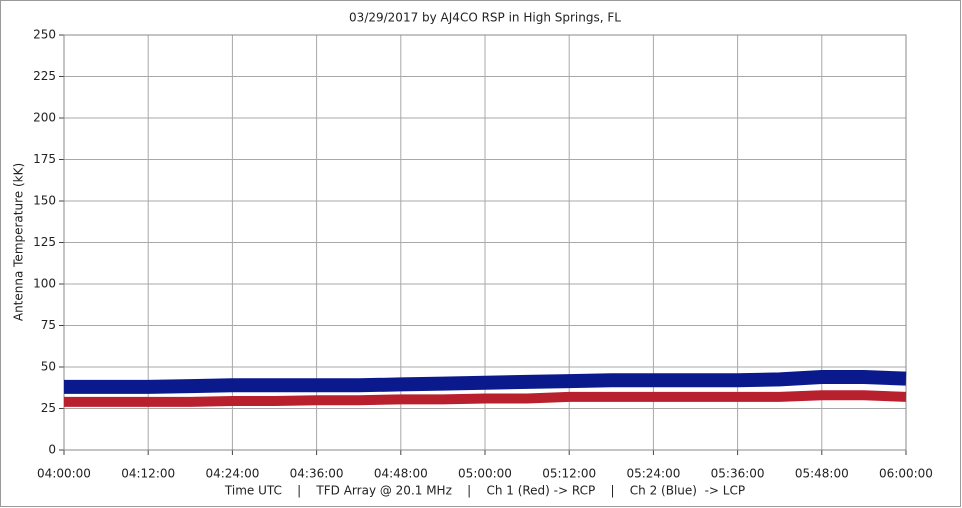 This screenshot has width=962, height=508. What do you see at coordinates (44, 76) in the screenshot?
I see `y-tick-label: 225` at bounding box center [44, 76].